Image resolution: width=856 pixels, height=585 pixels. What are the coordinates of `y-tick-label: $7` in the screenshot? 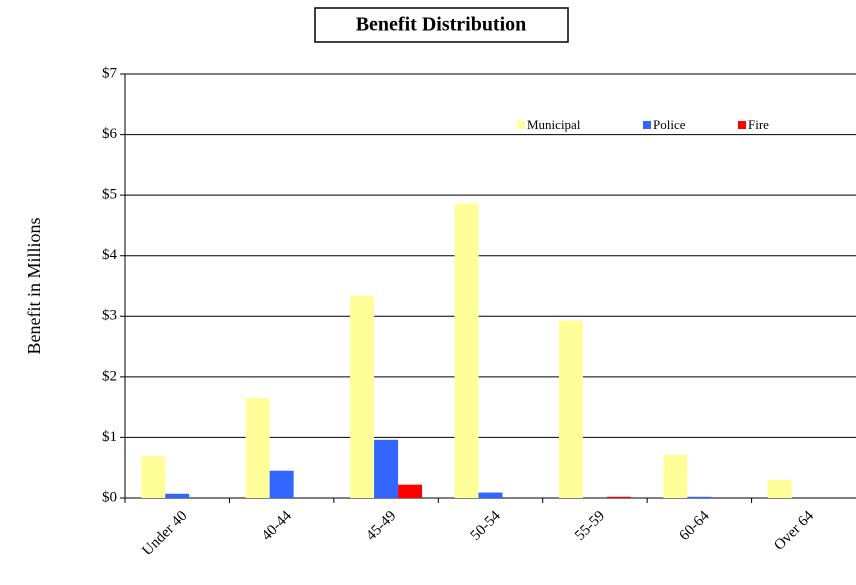 It's located at (110, 73).